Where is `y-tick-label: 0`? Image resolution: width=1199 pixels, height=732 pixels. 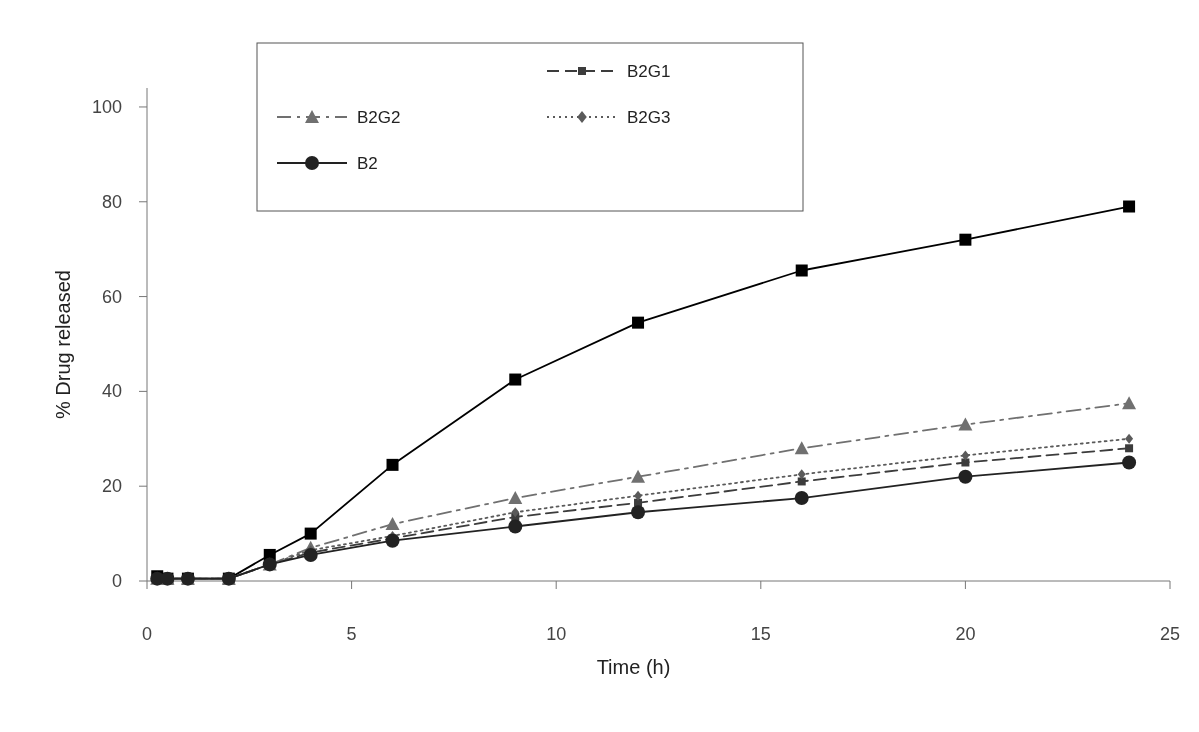 y-tick-label: 0 is located at coordinates (116, 581).